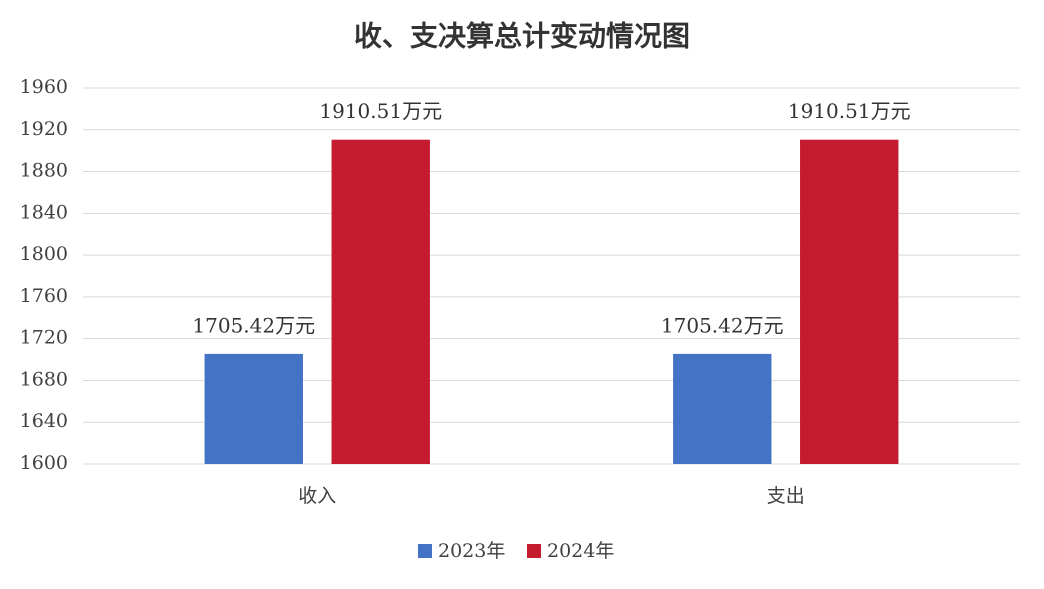 This screenshot has width=1044, height=589. Describe the element at coordinates (786, 496) in the screenshot. I see `x-tick-label: 支出` at that location.